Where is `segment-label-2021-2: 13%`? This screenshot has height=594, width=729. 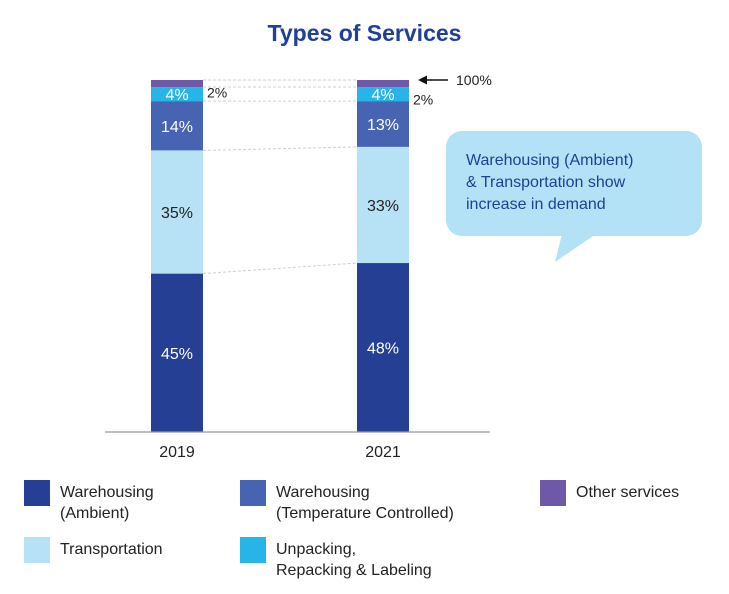 segment-label-2021-2: 13% is located at coordinates (383, 125).